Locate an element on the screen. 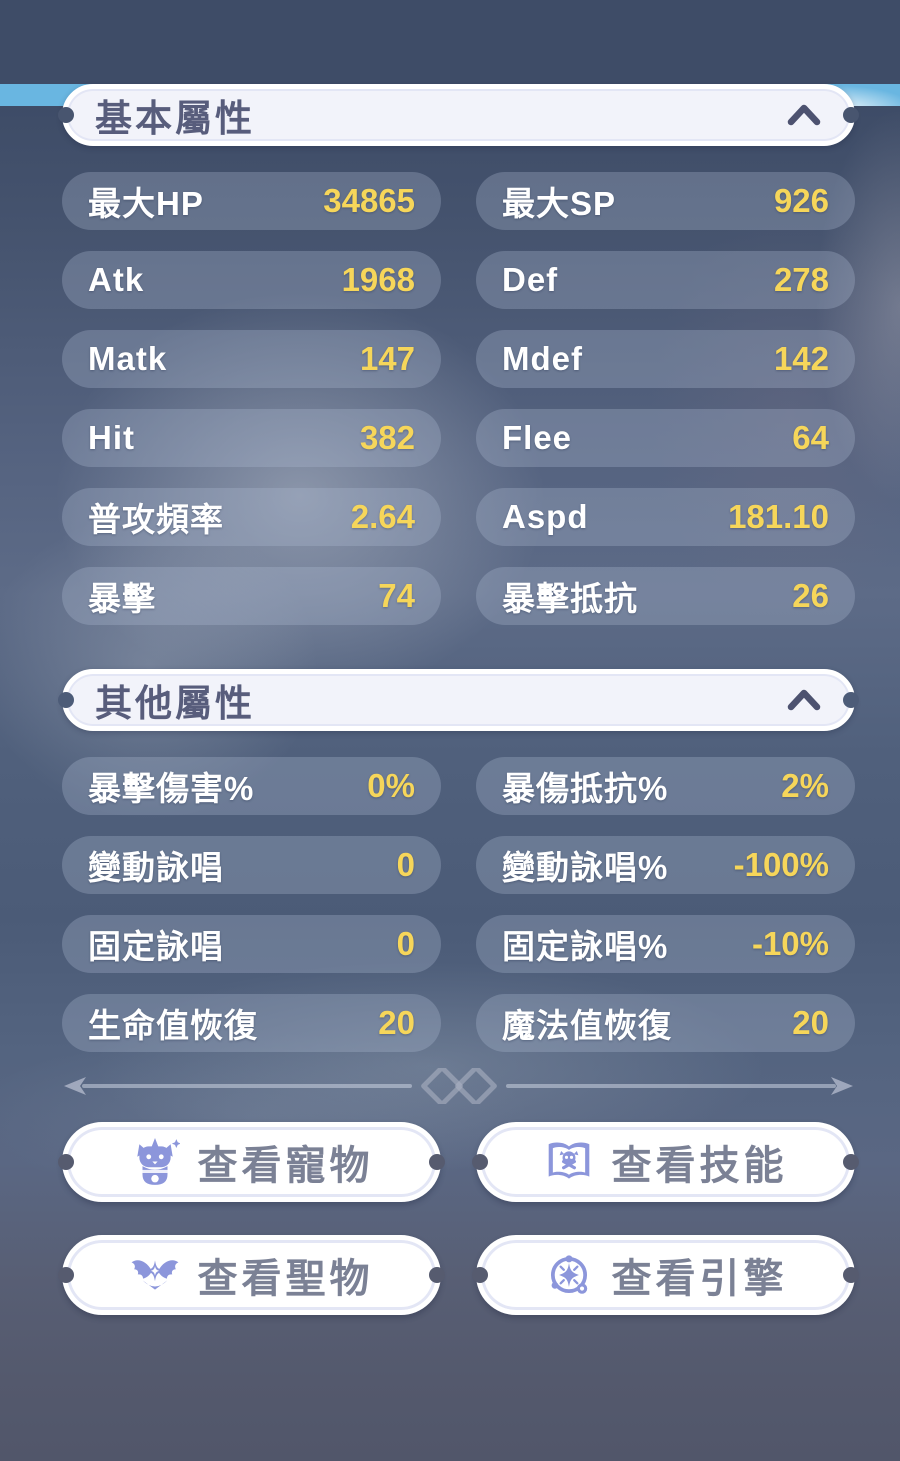  stat-pill: 暴擊 74 is located at coordinates (251, 596).